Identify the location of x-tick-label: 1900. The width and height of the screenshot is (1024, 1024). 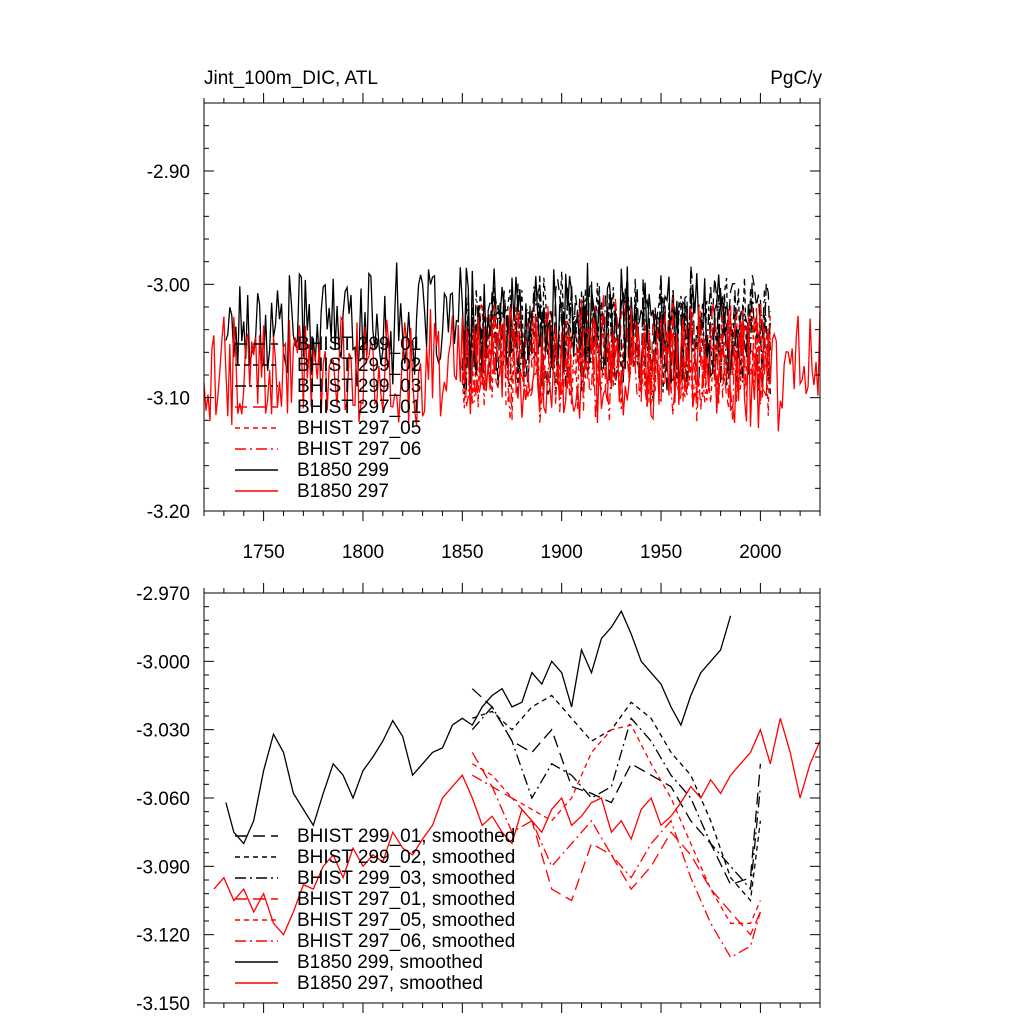
(562, 552).